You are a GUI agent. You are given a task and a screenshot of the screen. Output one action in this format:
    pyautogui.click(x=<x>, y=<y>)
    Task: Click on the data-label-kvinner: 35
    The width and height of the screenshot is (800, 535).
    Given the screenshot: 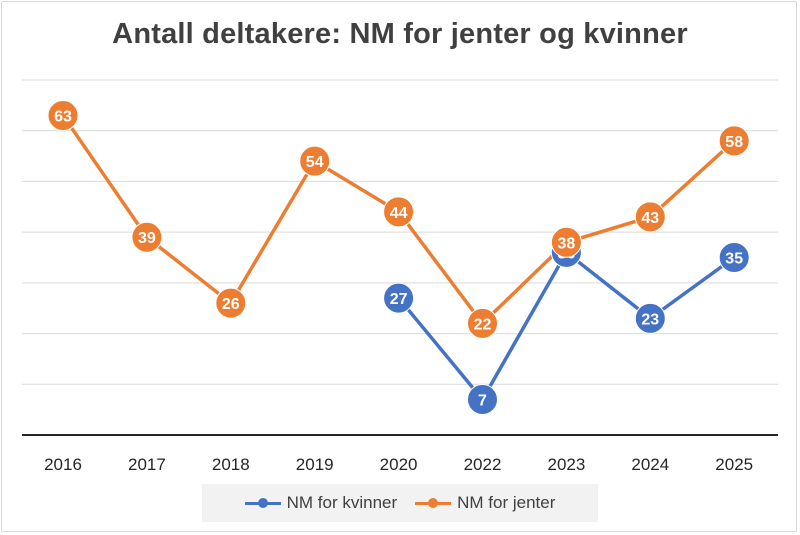 What is the action you would take?
    pyautogui.click(x=734, y=259)
    